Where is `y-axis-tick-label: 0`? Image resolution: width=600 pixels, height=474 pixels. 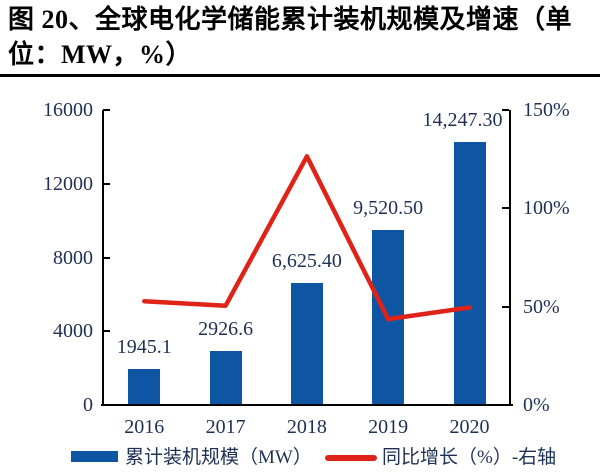
y-axis-tick-label: 0 is located at coordinates (88, 405).